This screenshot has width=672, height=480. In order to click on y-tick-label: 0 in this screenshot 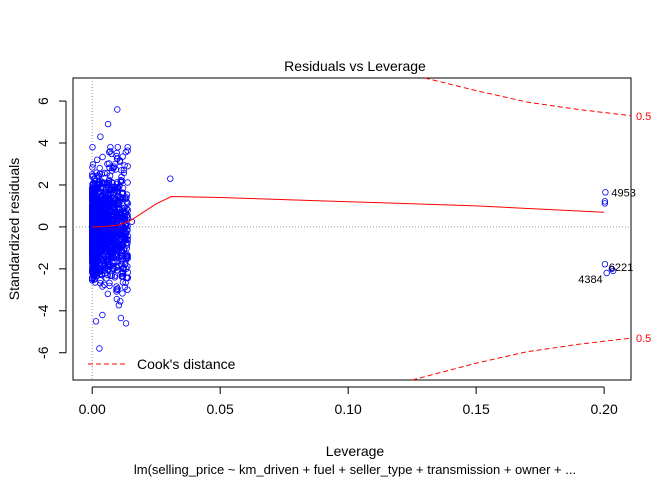, I will do `click(43, 227)`.